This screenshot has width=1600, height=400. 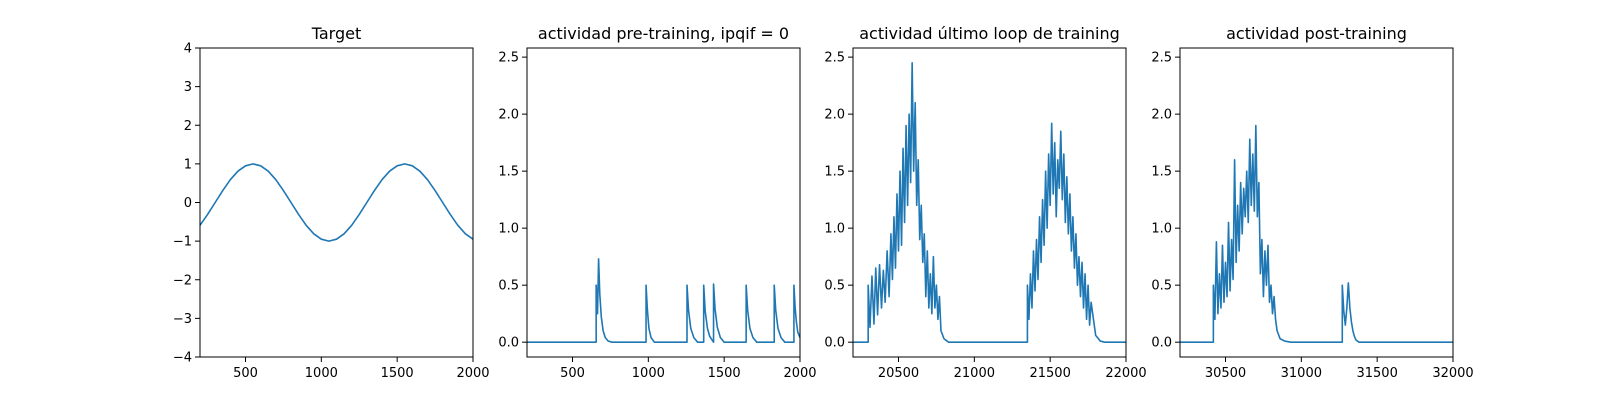 I want to click on subplot-title: actividad post-training, so click(x=1316, y=33).